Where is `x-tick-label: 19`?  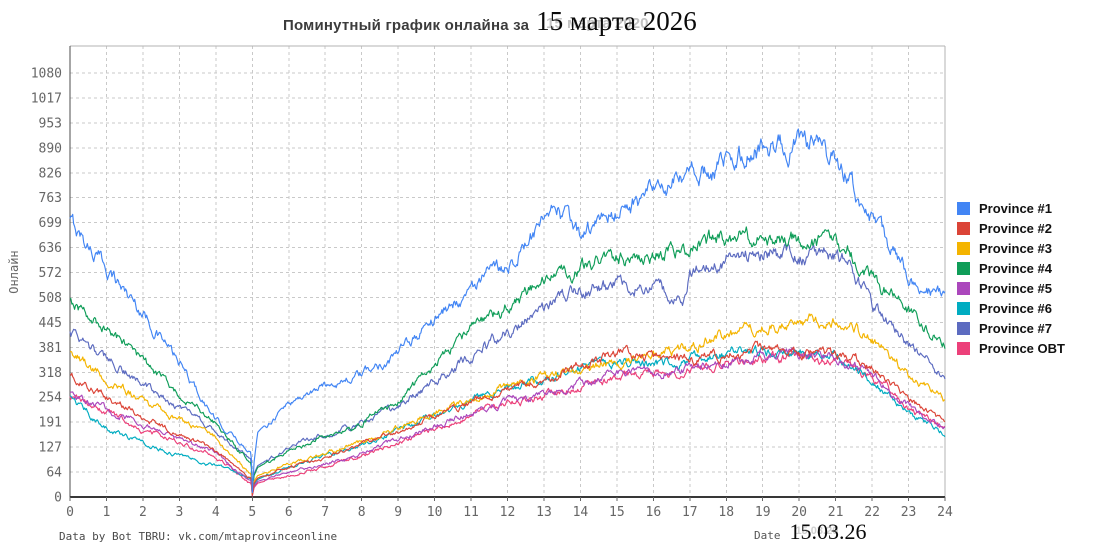 x-tick-label: 19 is located at coordinates (763, 512).